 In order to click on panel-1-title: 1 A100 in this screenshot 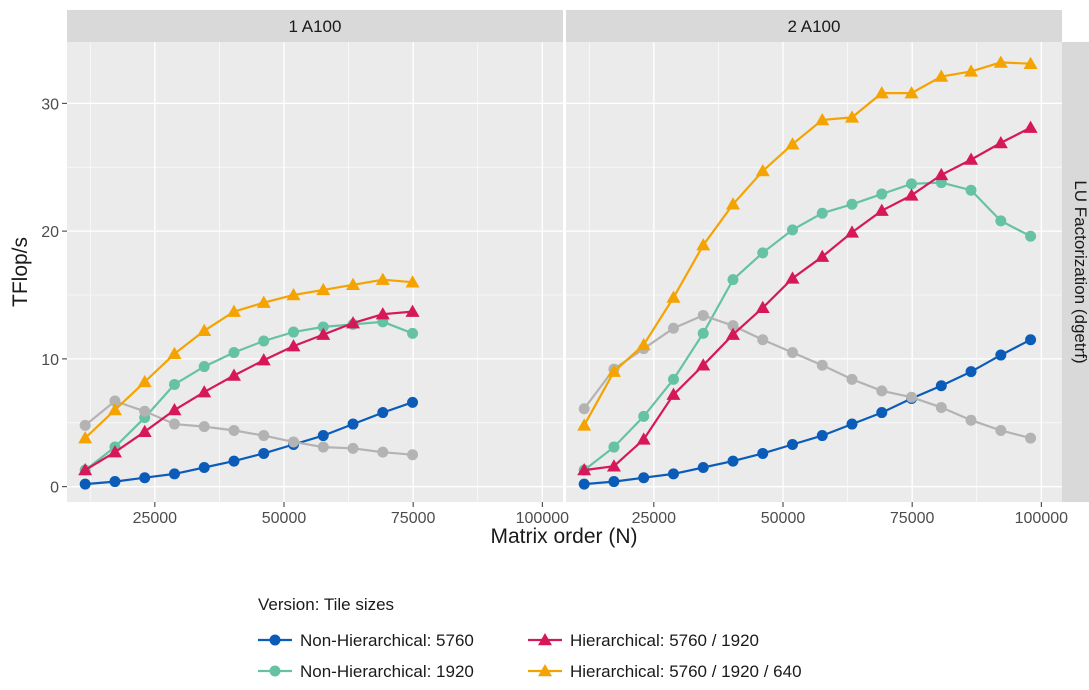, I will do `click(315, 26)`.